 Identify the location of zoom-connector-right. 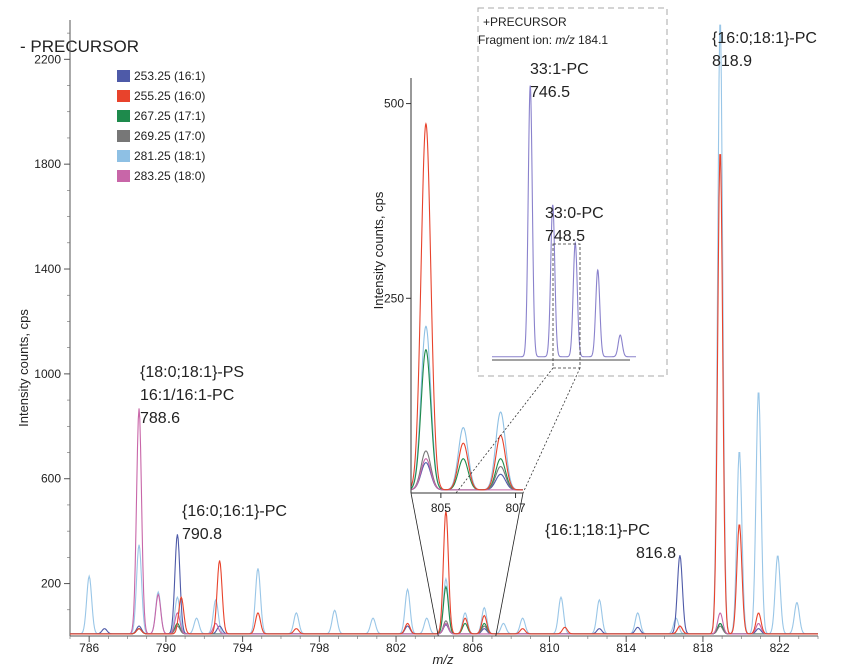
(509, 564).